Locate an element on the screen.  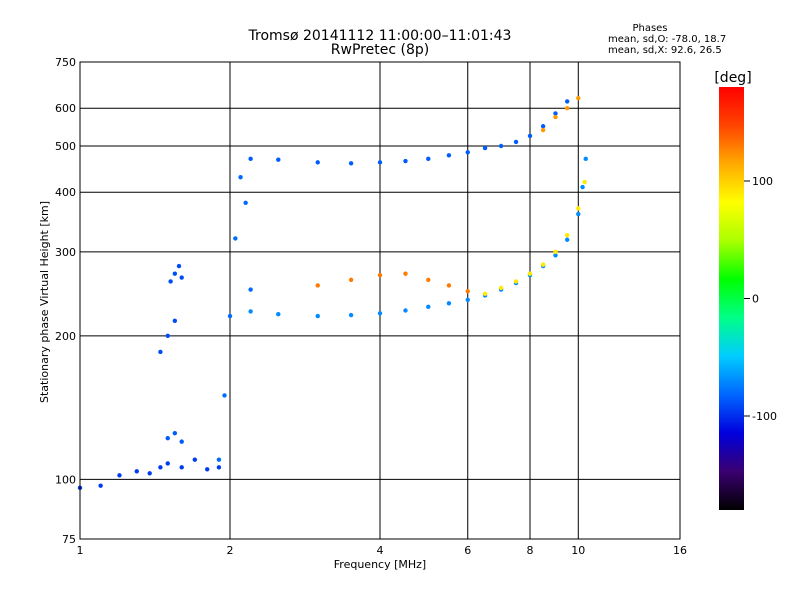
x-axis-label: Frequency [MHz] is located at coordinates (380, 564).